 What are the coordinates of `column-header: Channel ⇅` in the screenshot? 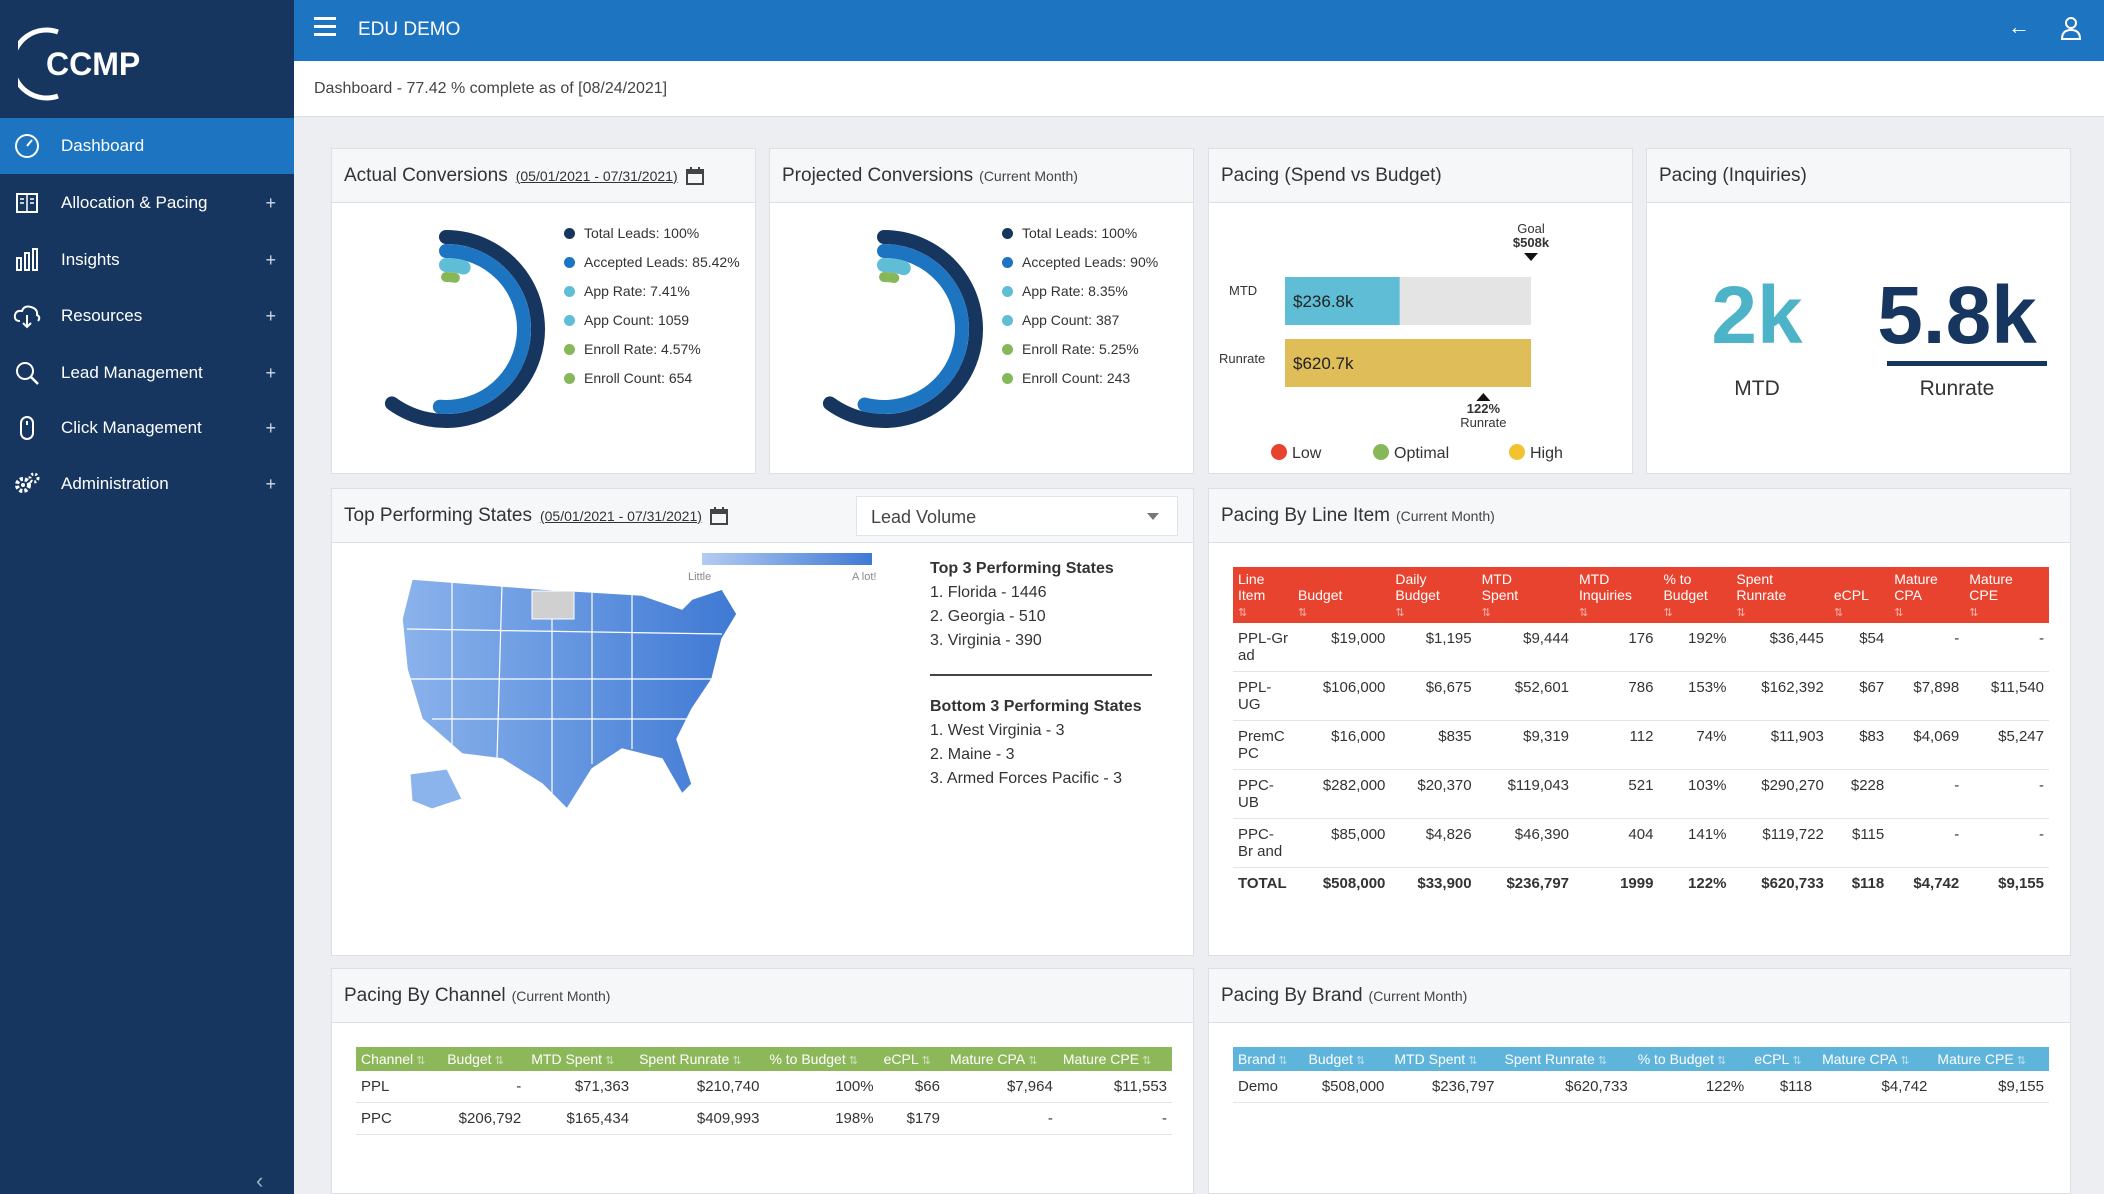 It's located at (399, 1059).